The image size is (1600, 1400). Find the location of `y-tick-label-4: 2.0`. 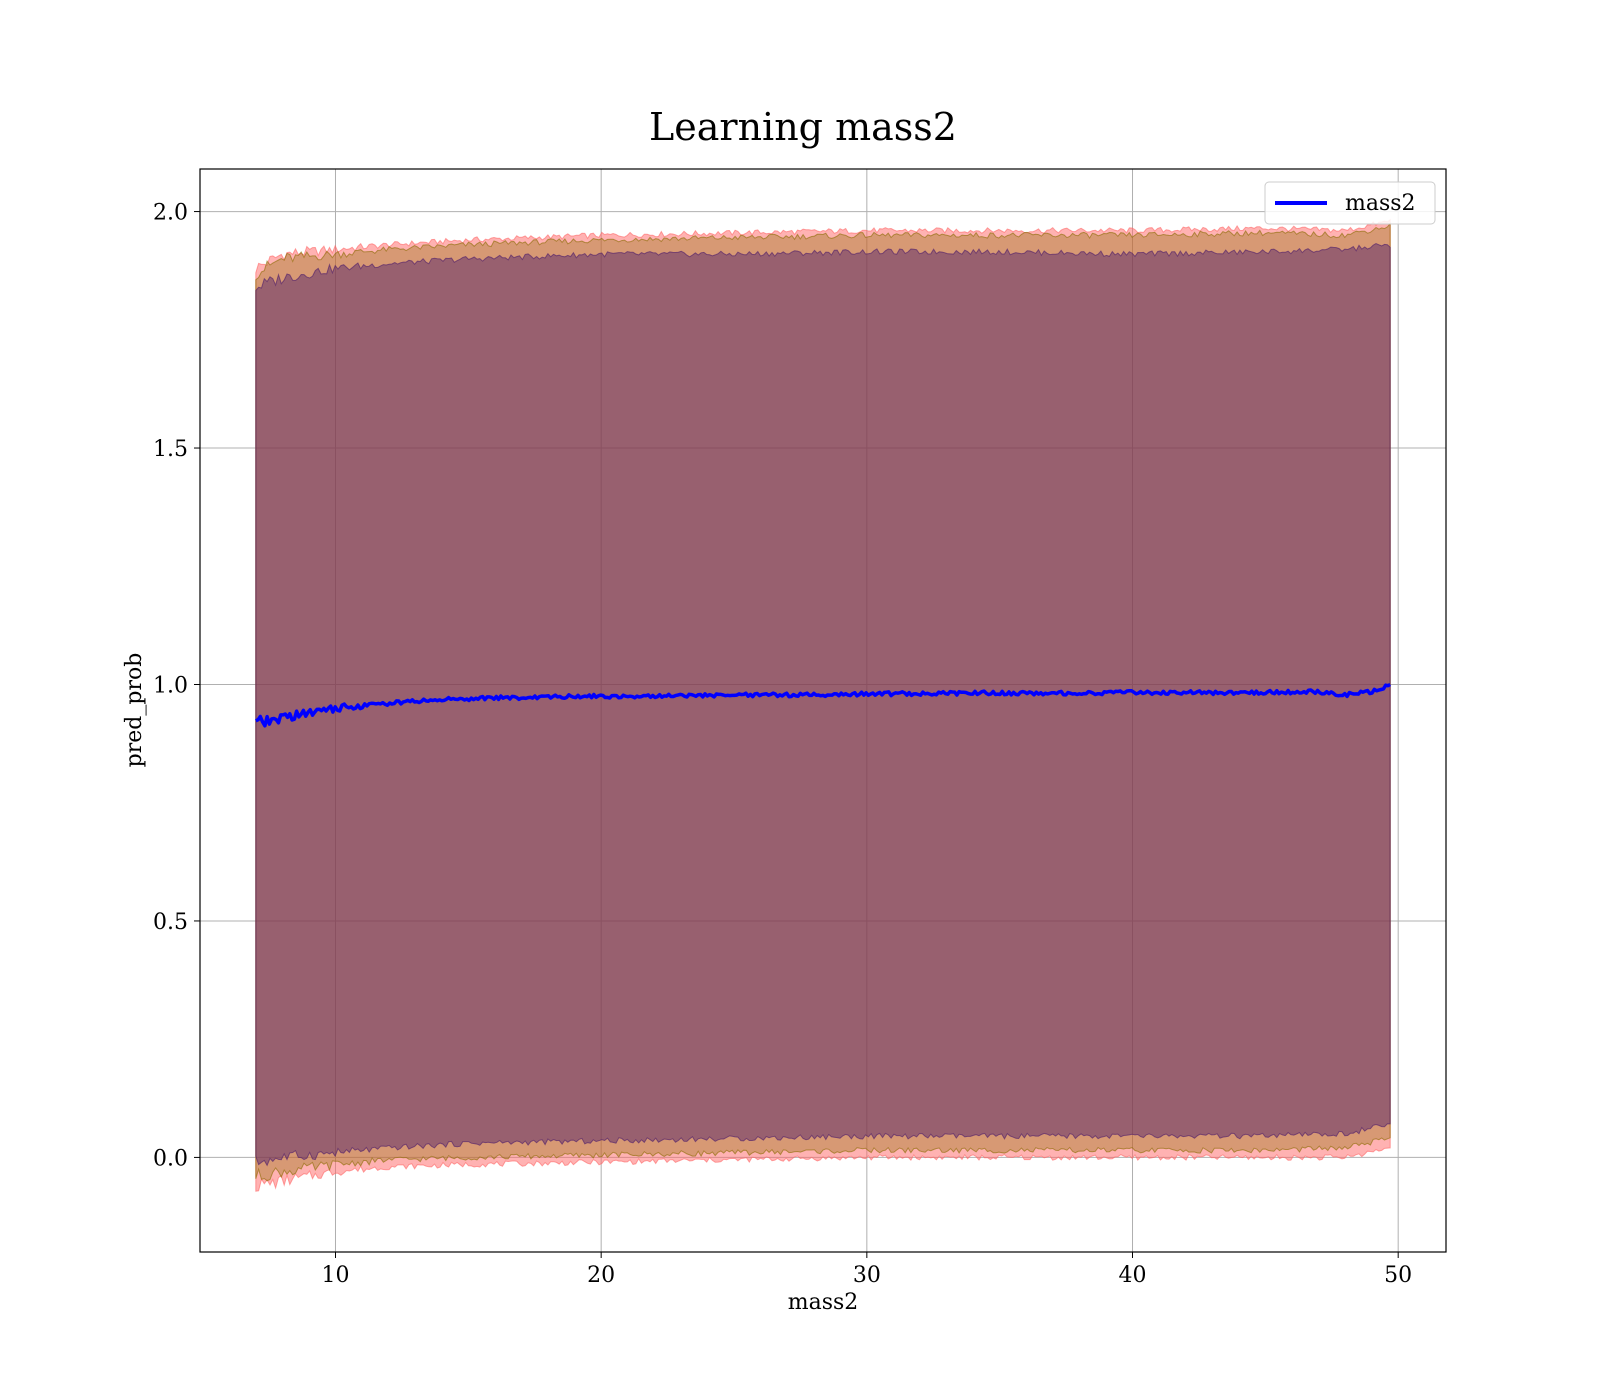

y-tick-label-4: 2.0 is located at coordinates (170, 213).